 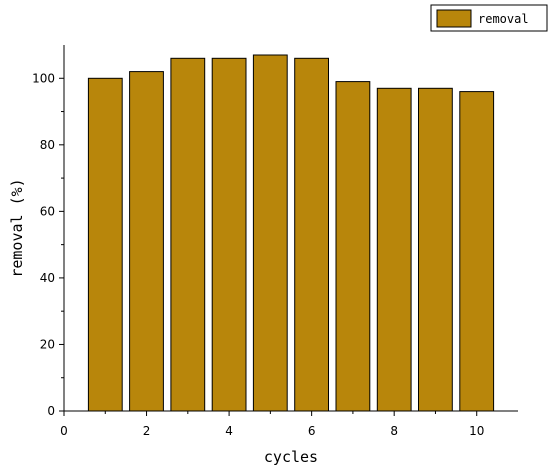 I want to click on legend-swatch, so click(x=454, y=18).